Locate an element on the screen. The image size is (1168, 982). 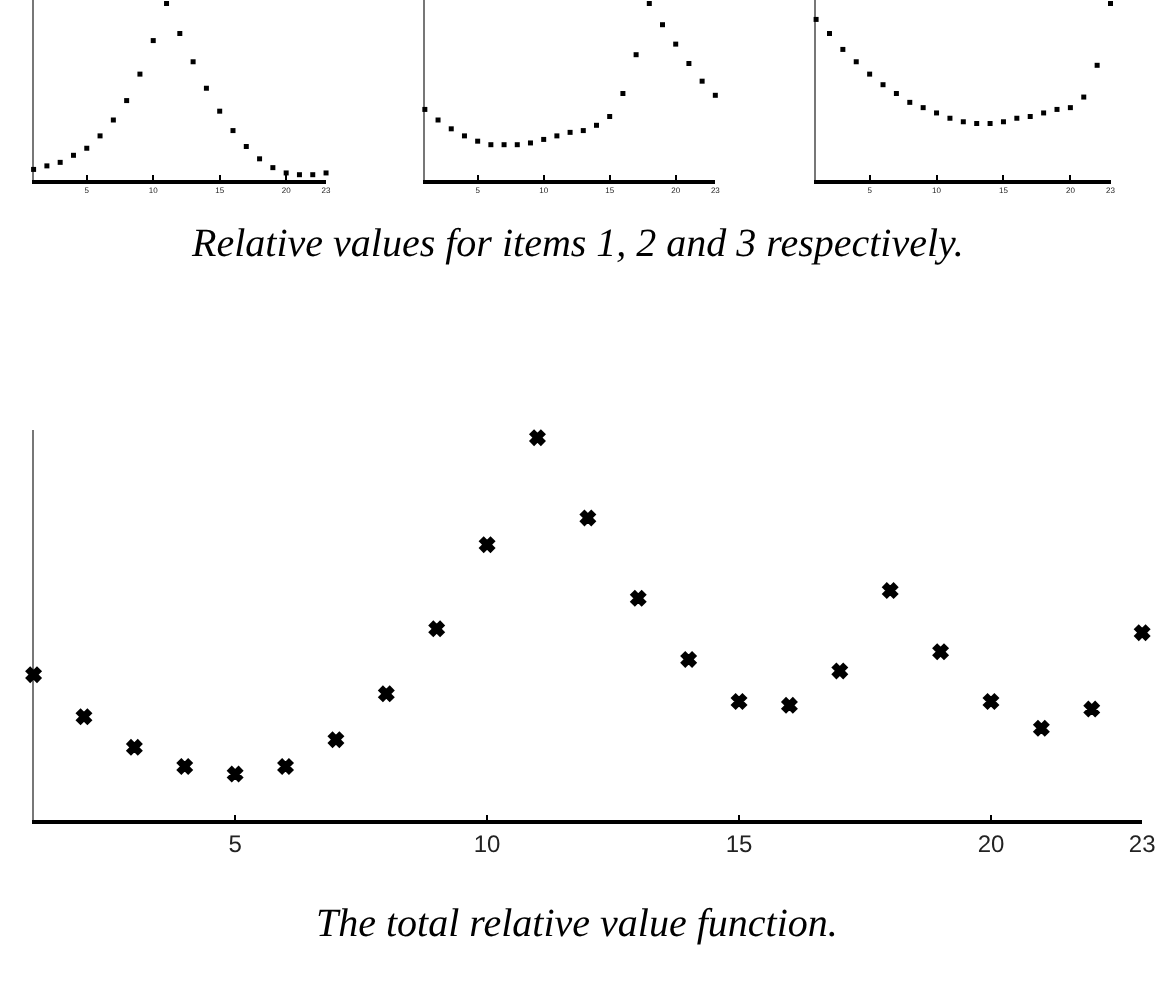
x-tick-label: 23 is located at coordinates (1142, 844).